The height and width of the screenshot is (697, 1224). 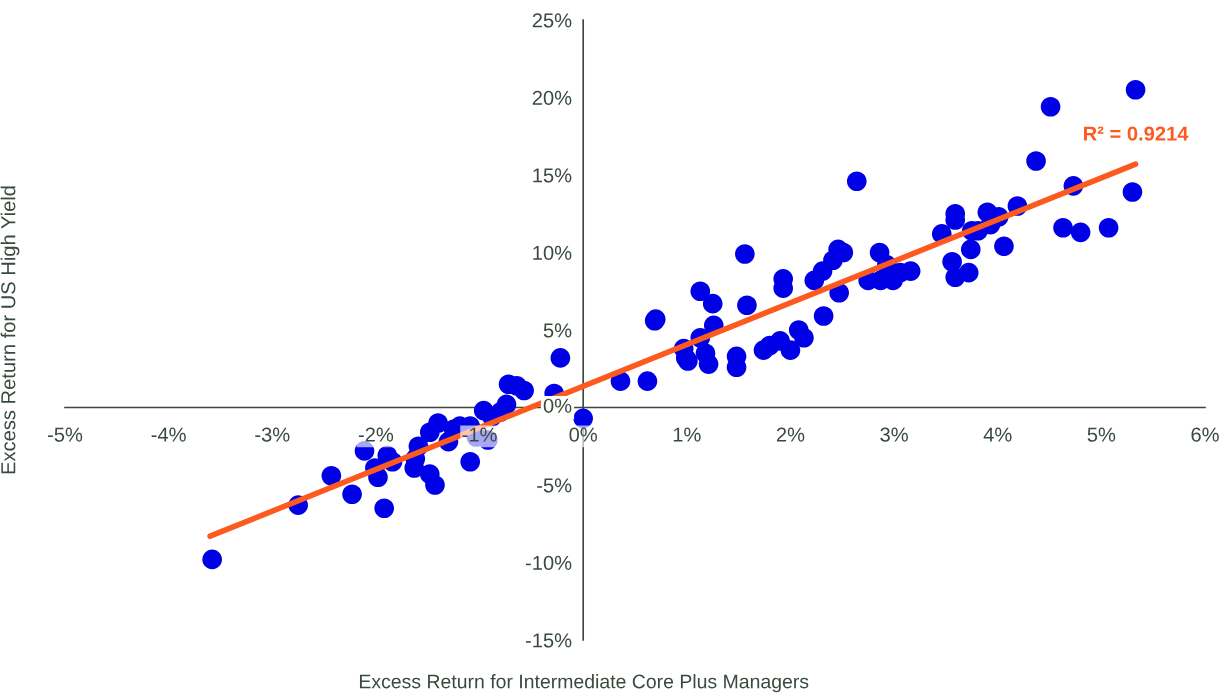 I want to click on y-tick-label: 25%, so click(x=552, y=20).